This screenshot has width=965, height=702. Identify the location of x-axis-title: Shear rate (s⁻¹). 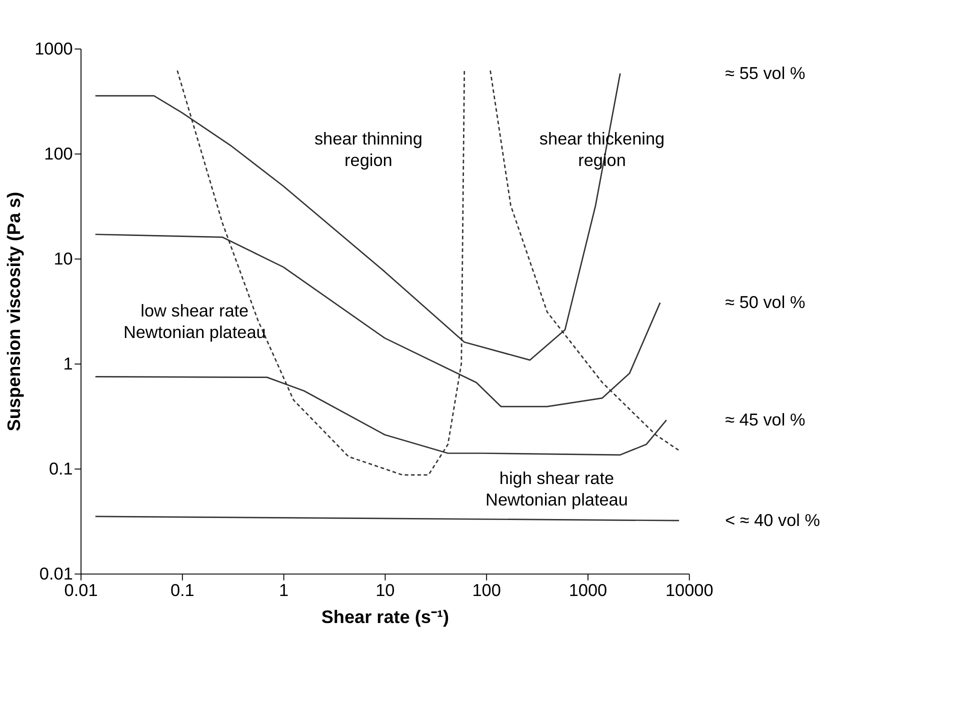
(385, 616).